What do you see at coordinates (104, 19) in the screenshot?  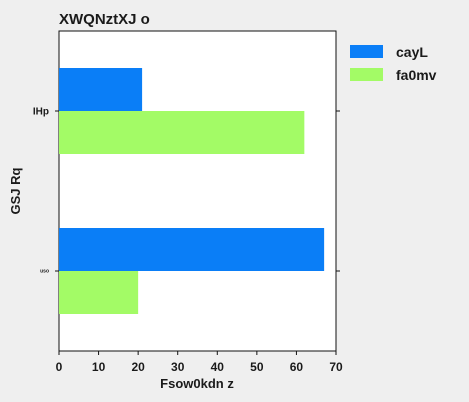 I see `chart-title: XWQNztXJ o` at bounding box center [104, 19].